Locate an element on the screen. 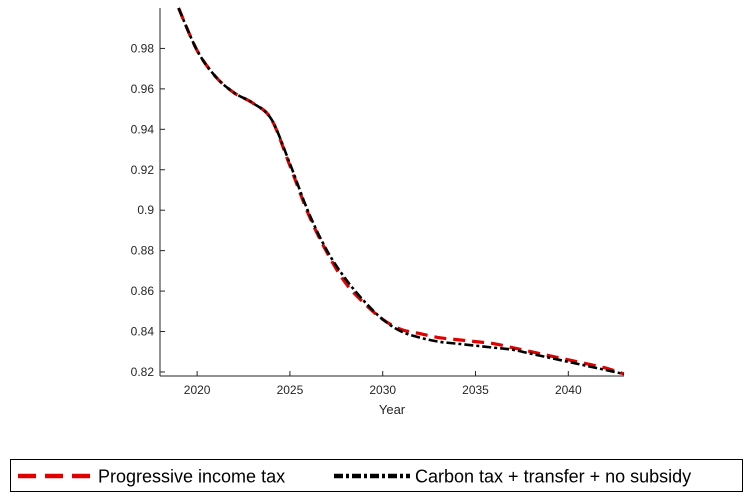 Image resolution: width=745 pixels, height=498 pixels. y-tick-label: 0.82 is located at coordinates (143, 372).